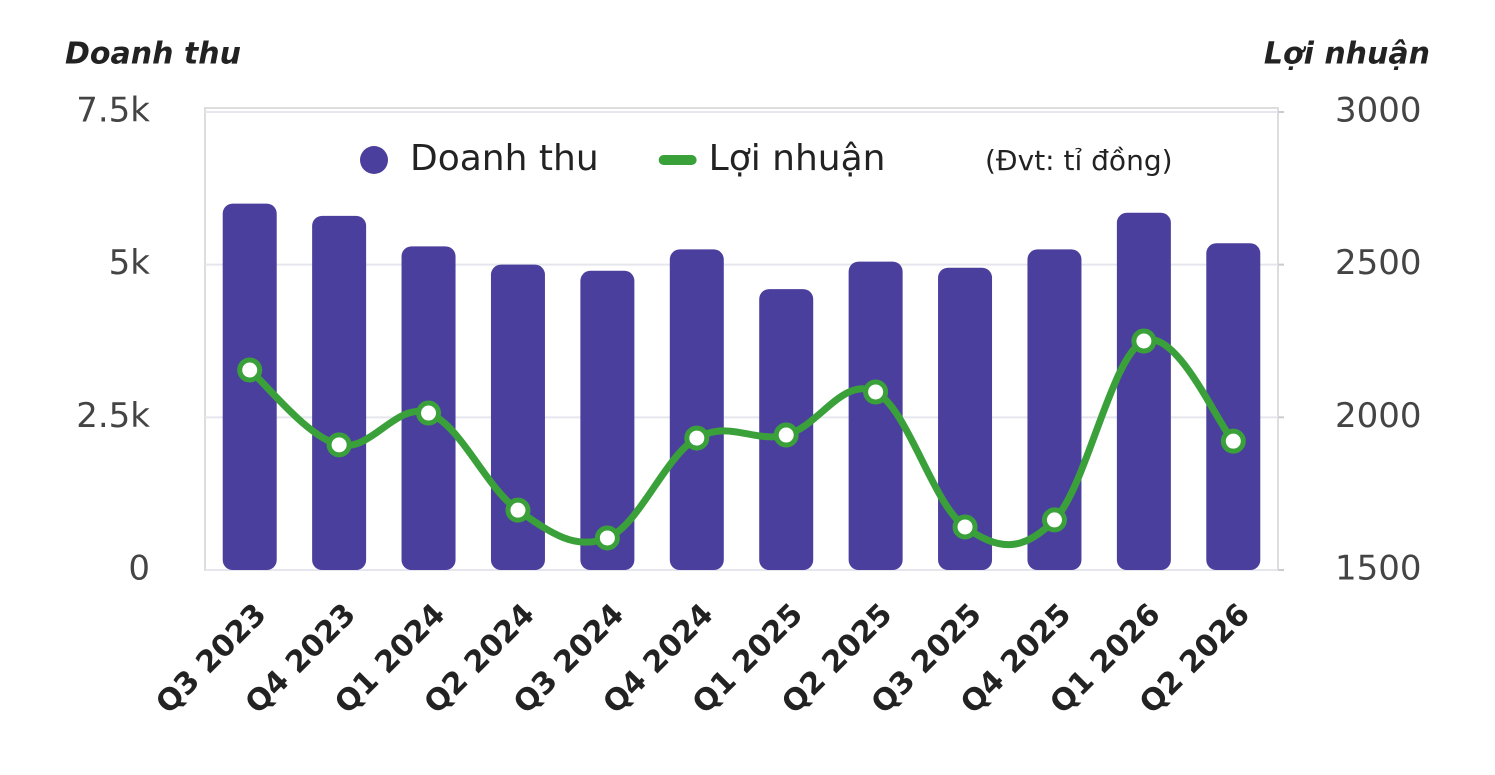 The width and height of the screenshot is (1495, 775). What do you see at coordinates (1378, 569) in the screenshot?
I see `y2-tick-label: 1500` at bounding box center [1378, 569].